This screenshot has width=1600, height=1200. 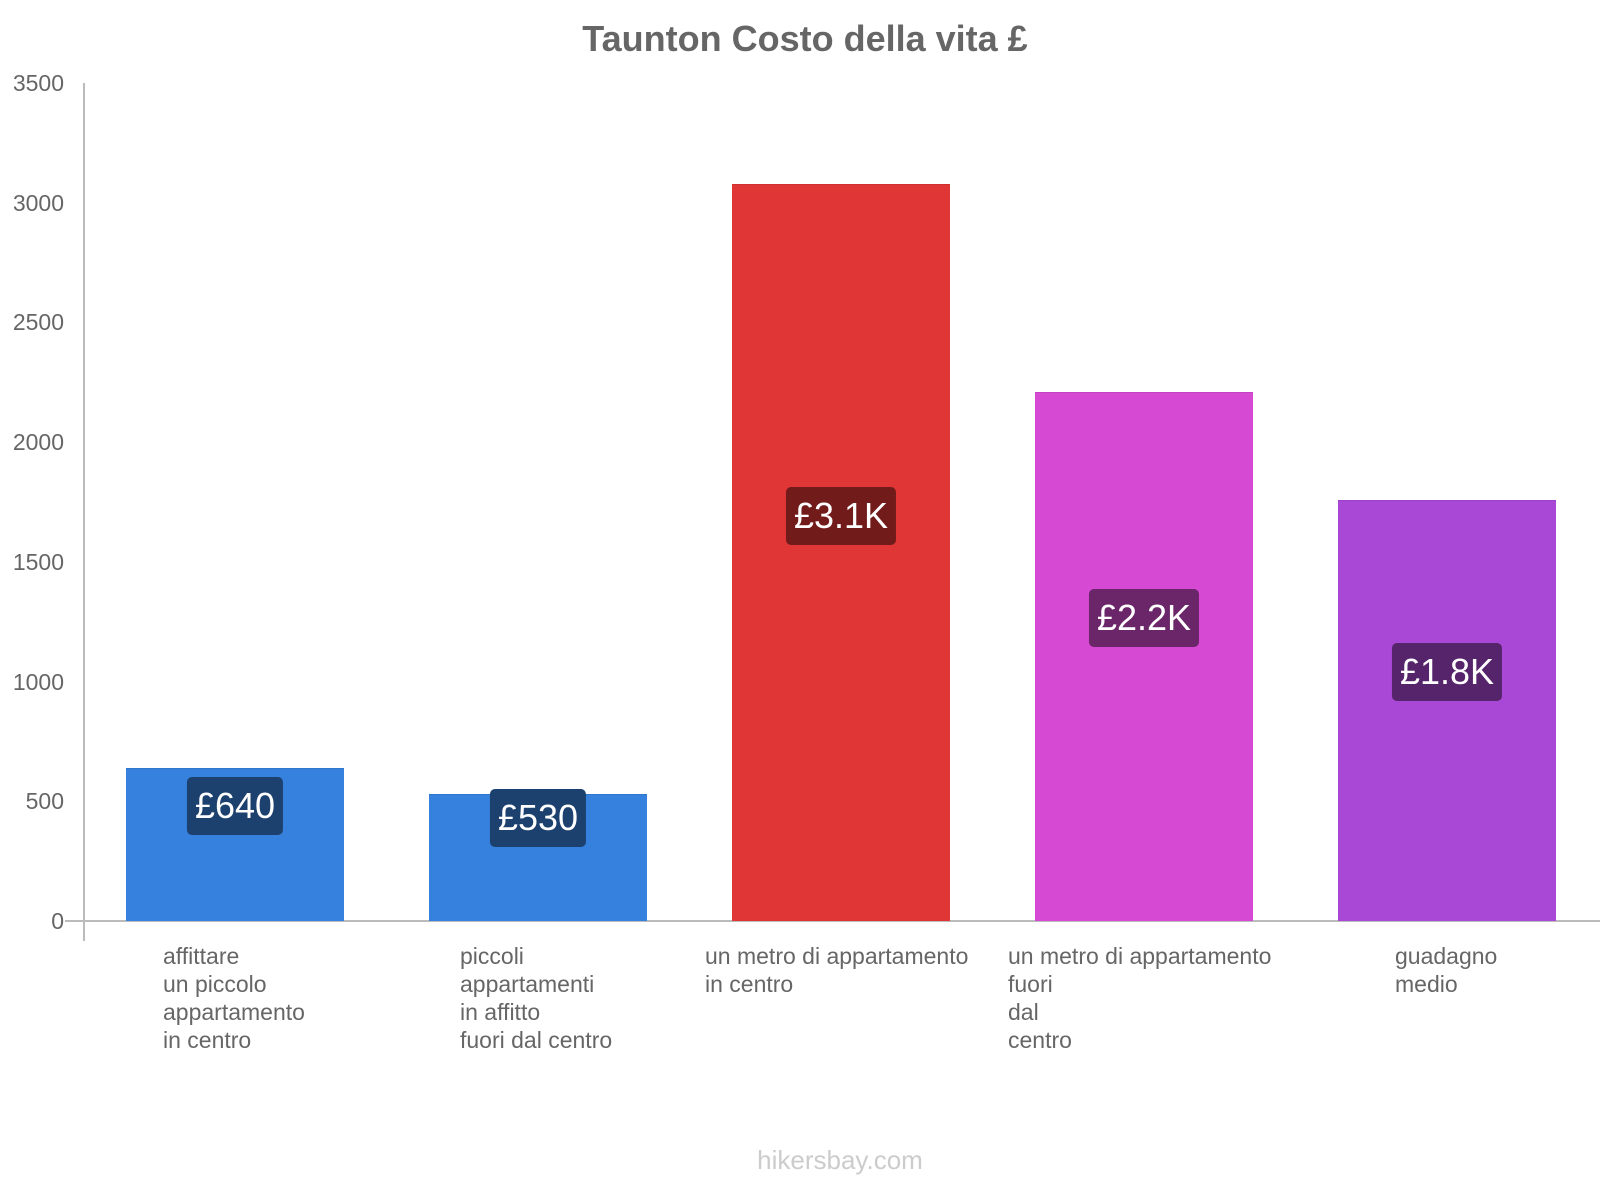 What do you see at coordinates (38, 681) in the screenshot?
I see `y-tick-label: 1000` at bounding box center [38, 681].